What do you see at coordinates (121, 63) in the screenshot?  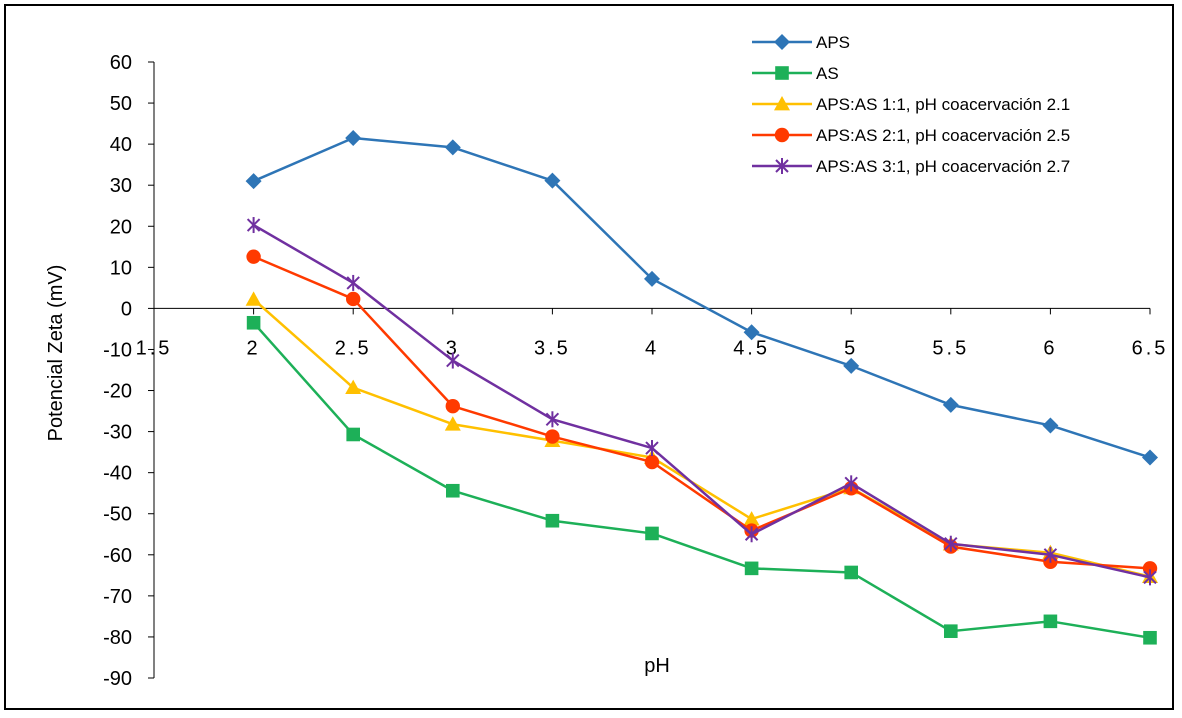 I see `y-tick-label: 60` at bounding box center [121, 63].